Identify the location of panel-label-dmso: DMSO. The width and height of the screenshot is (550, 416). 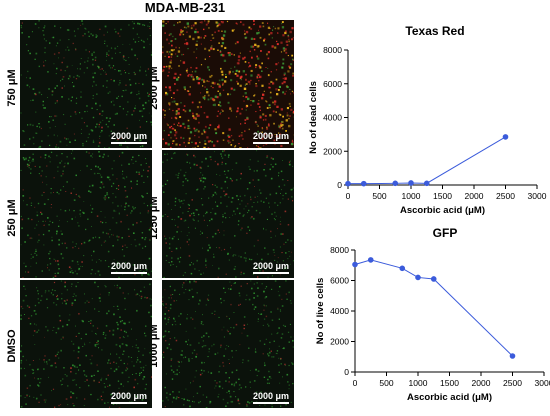
(12, 346).